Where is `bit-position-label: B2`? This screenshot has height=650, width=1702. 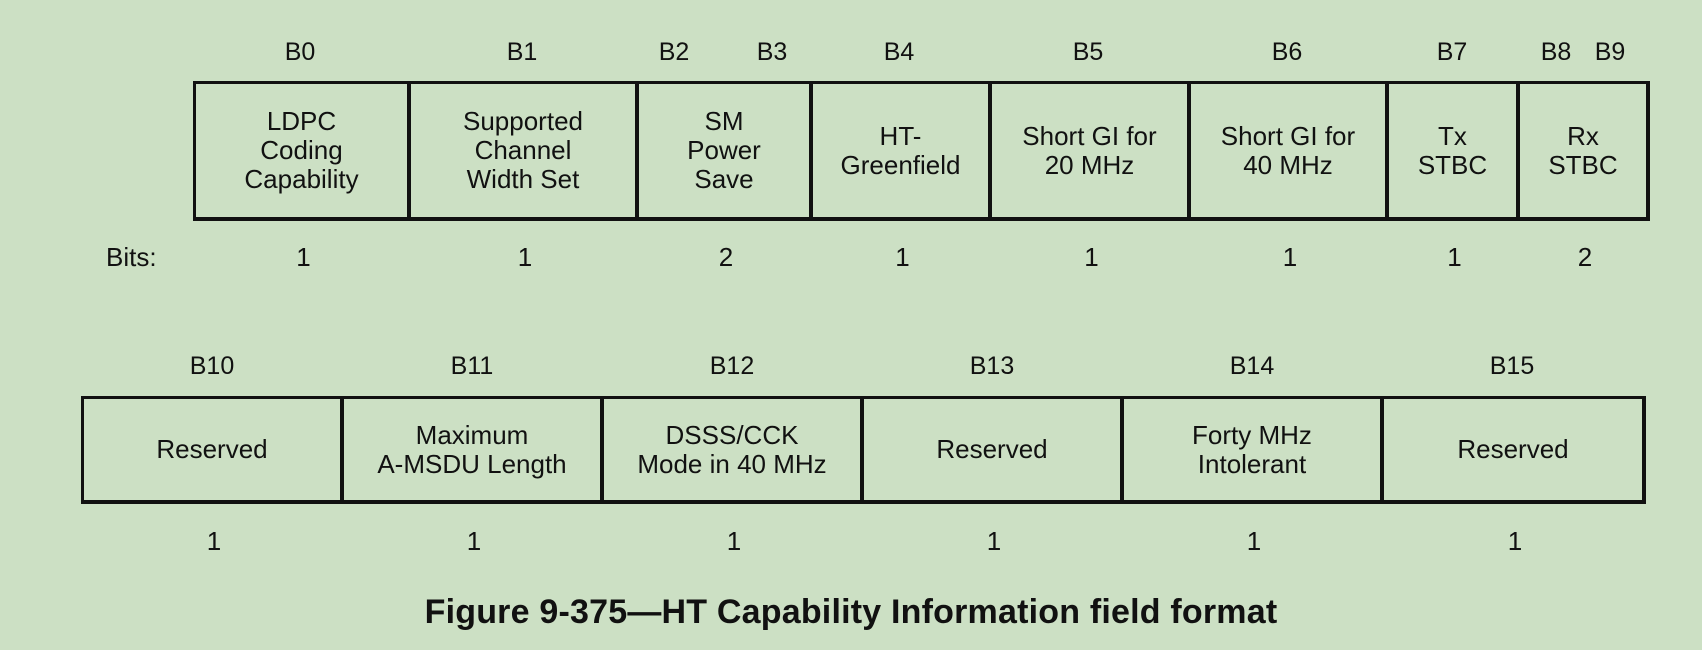
bit-position-label: B2 is located at coordinates (674, 52).